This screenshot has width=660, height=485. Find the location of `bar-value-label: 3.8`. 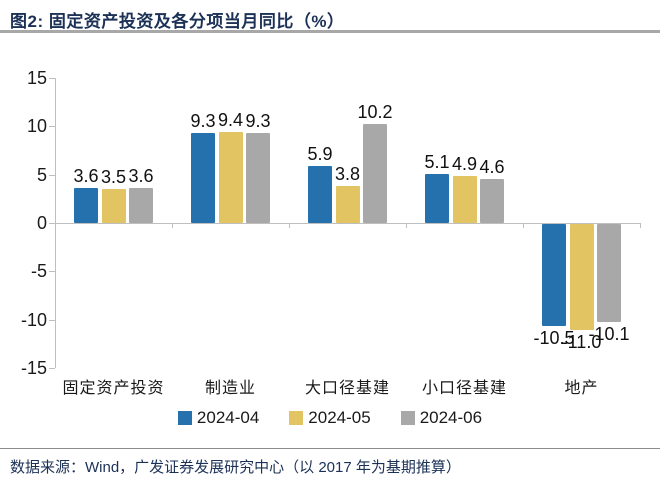

bar-value-label: 3.8 is located at coordinates (347, 174).